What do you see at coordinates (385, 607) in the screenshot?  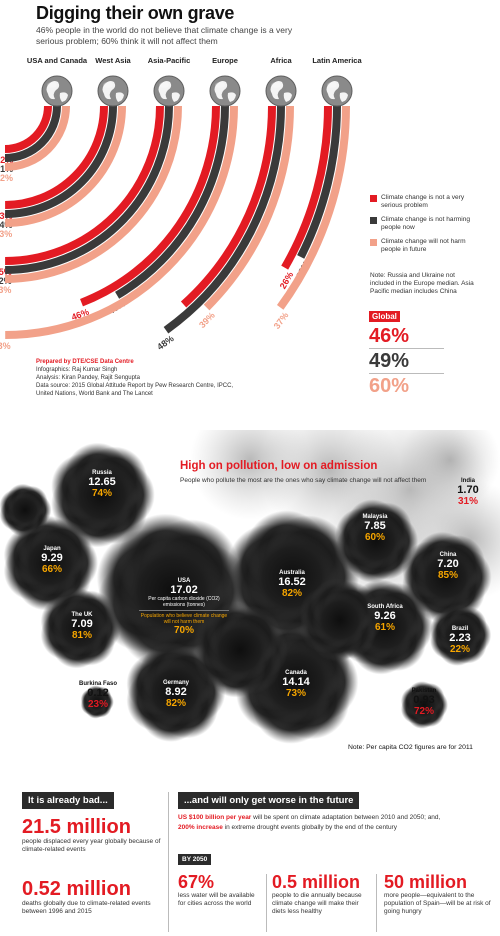 I see `country-name: South Africa` at bounding box center [385, 607].